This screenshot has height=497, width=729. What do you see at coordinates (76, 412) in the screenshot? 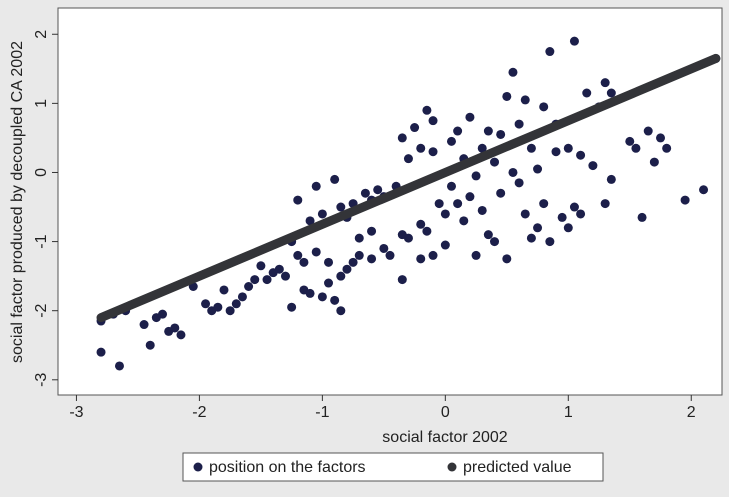
I see `x-tick-label: -3` at bounding box center [76, 412].